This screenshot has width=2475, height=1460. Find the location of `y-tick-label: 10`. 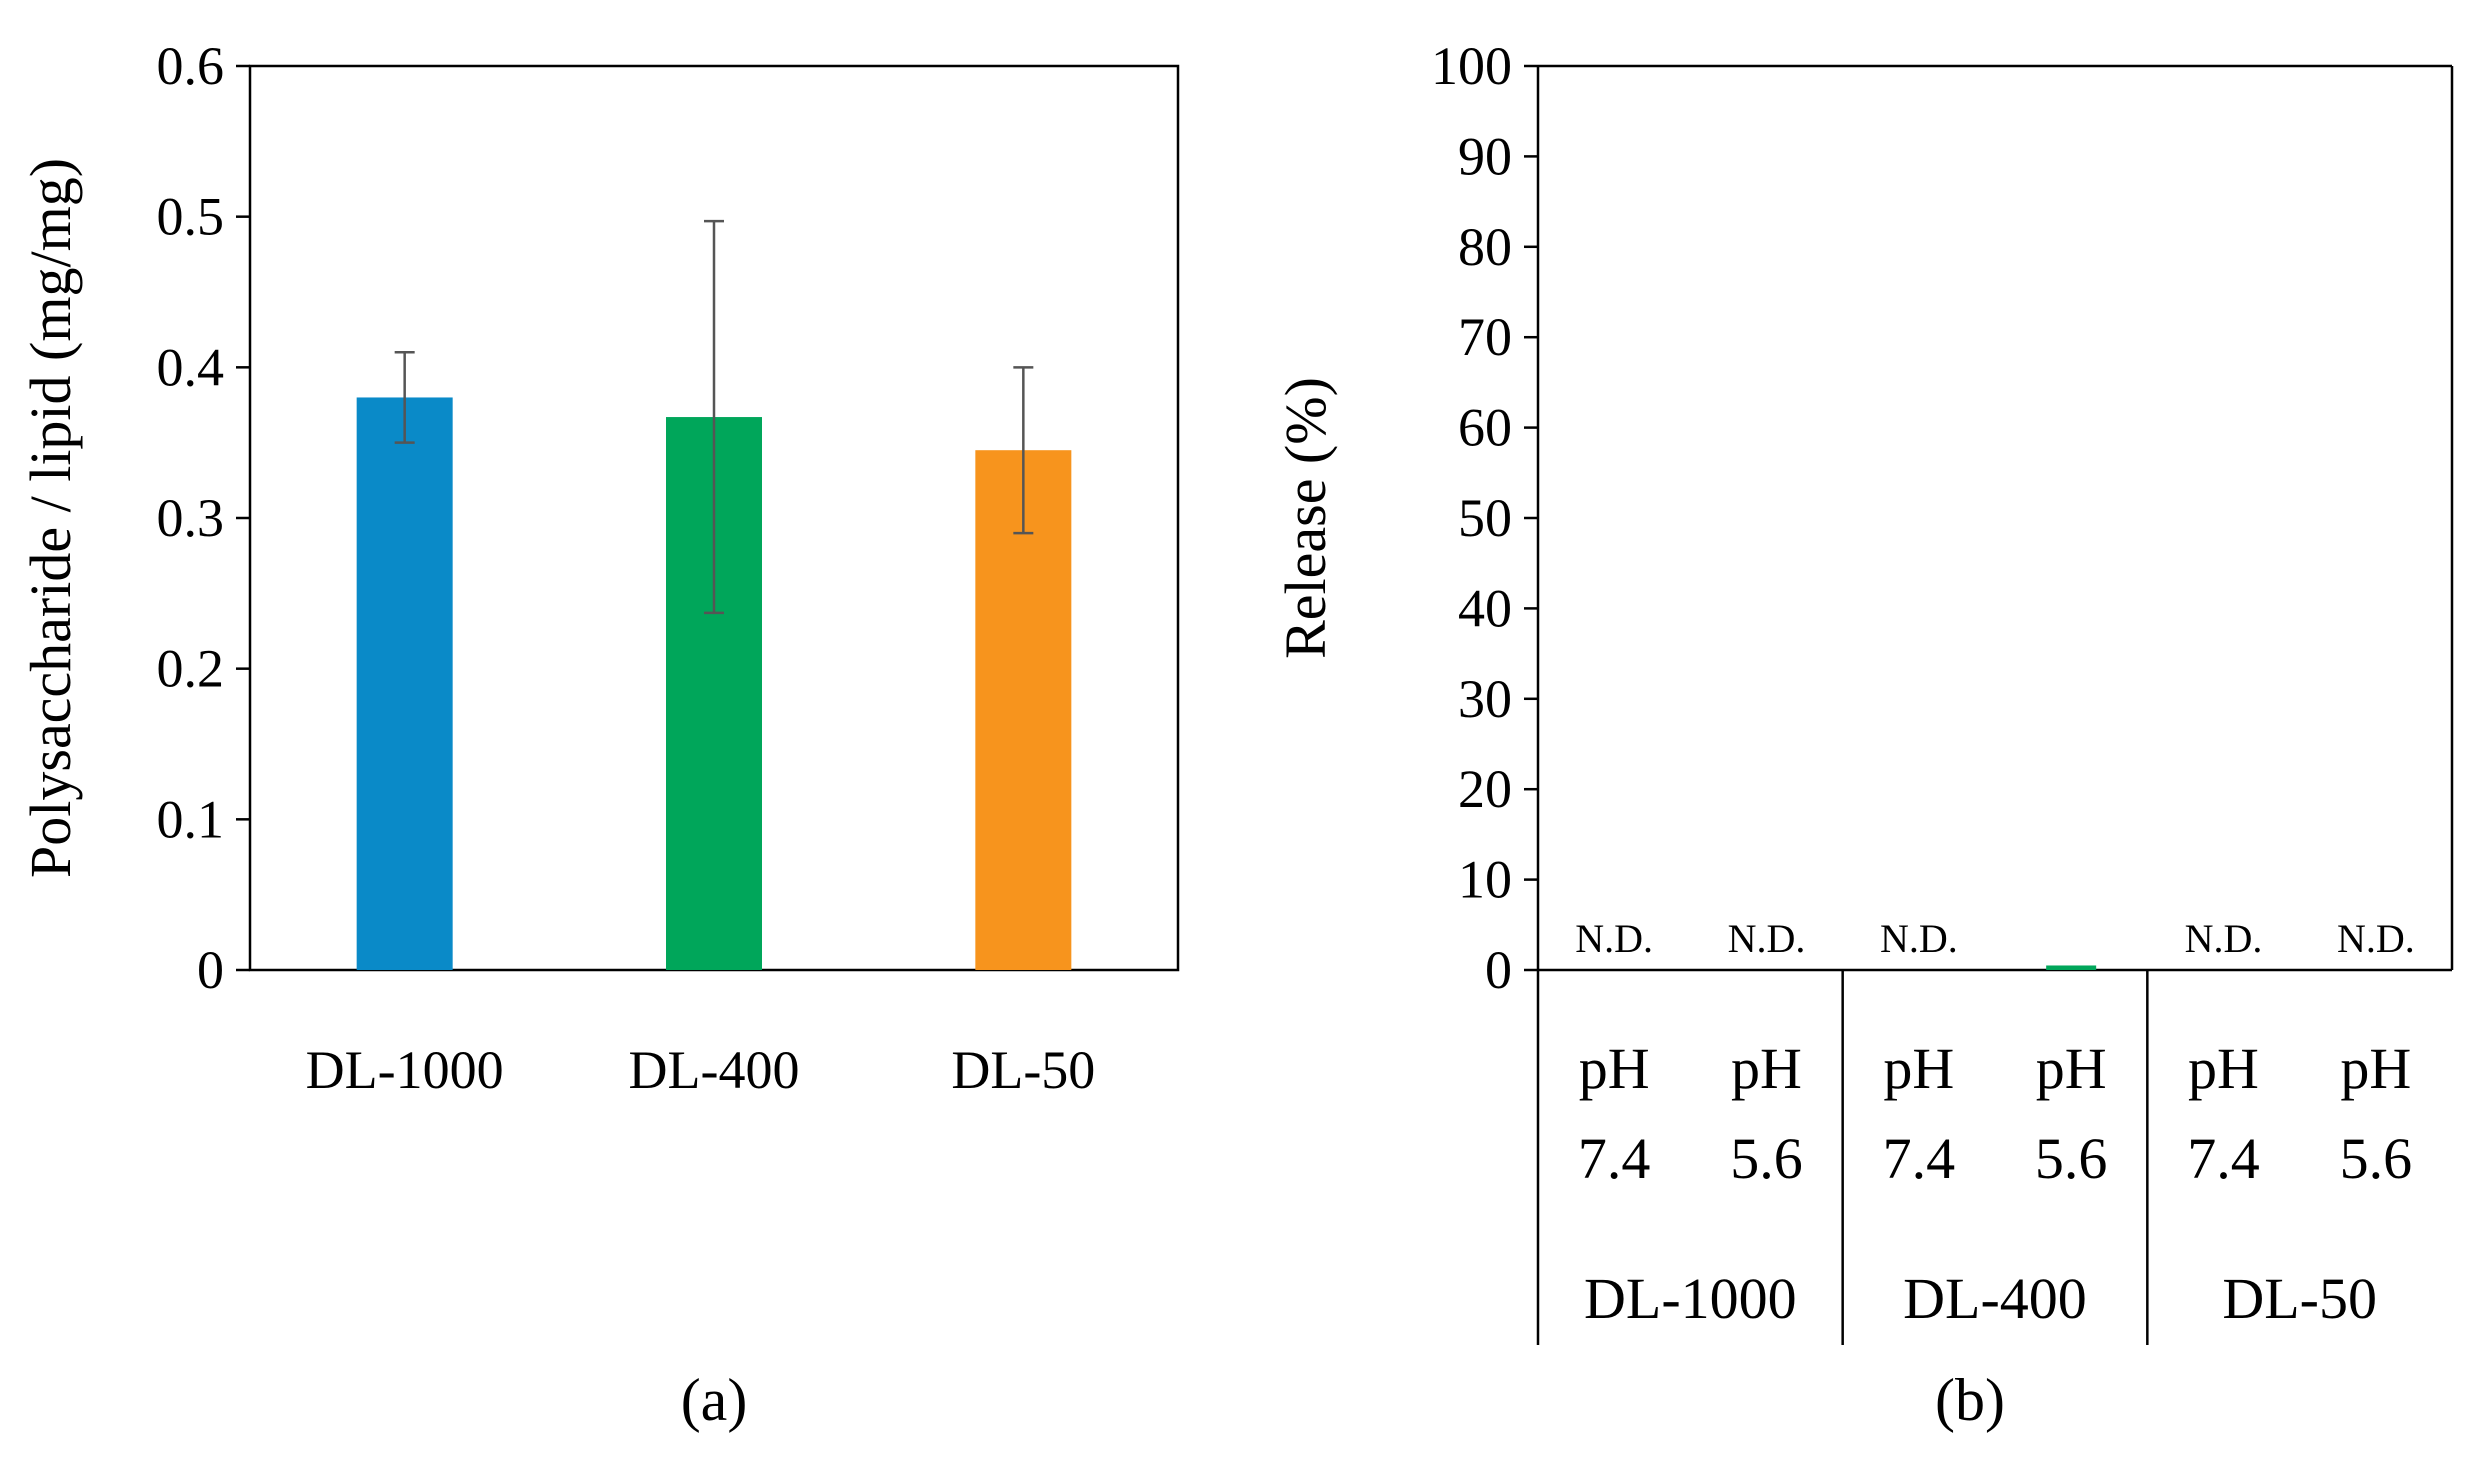

y-tick-label: 10 is located at coordinates (1485, 880).